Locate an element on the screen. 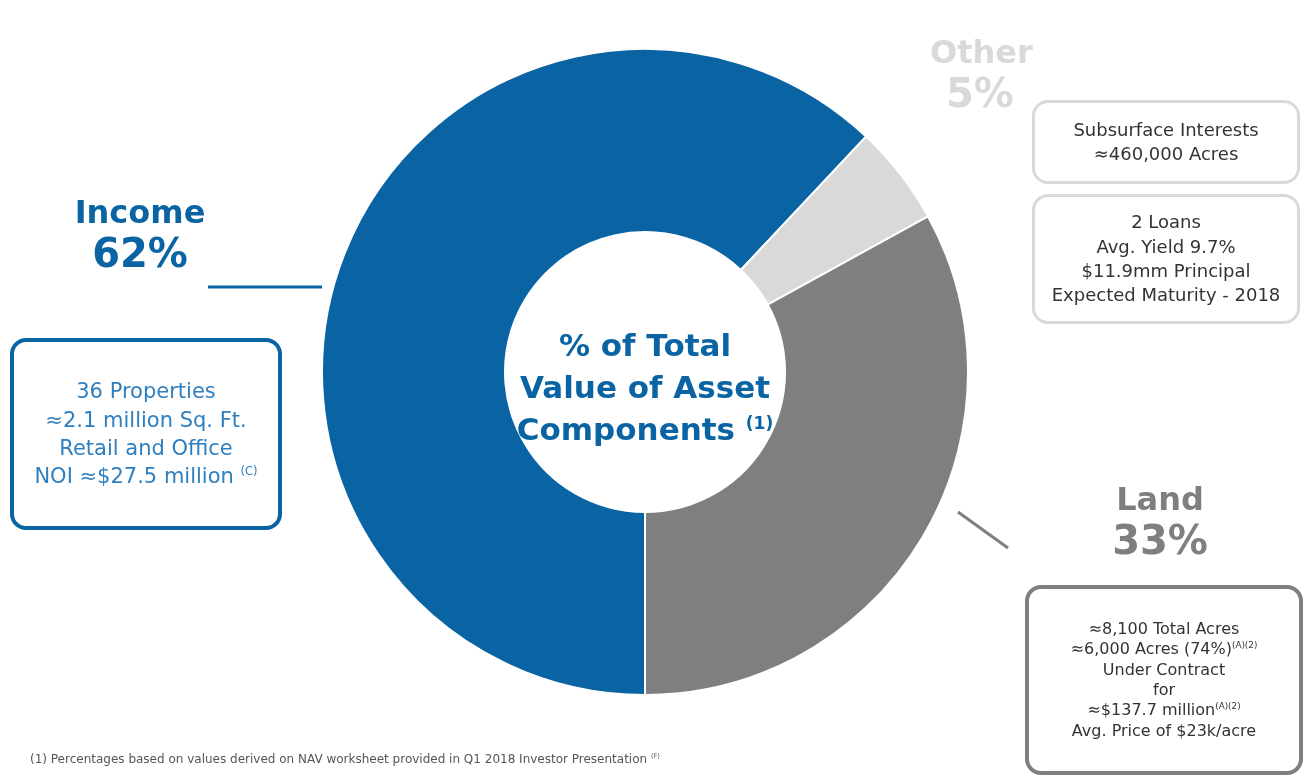 The width and height of the screenshot is (1305, 779). slice-label: Income is located at coordinates (140, 212).